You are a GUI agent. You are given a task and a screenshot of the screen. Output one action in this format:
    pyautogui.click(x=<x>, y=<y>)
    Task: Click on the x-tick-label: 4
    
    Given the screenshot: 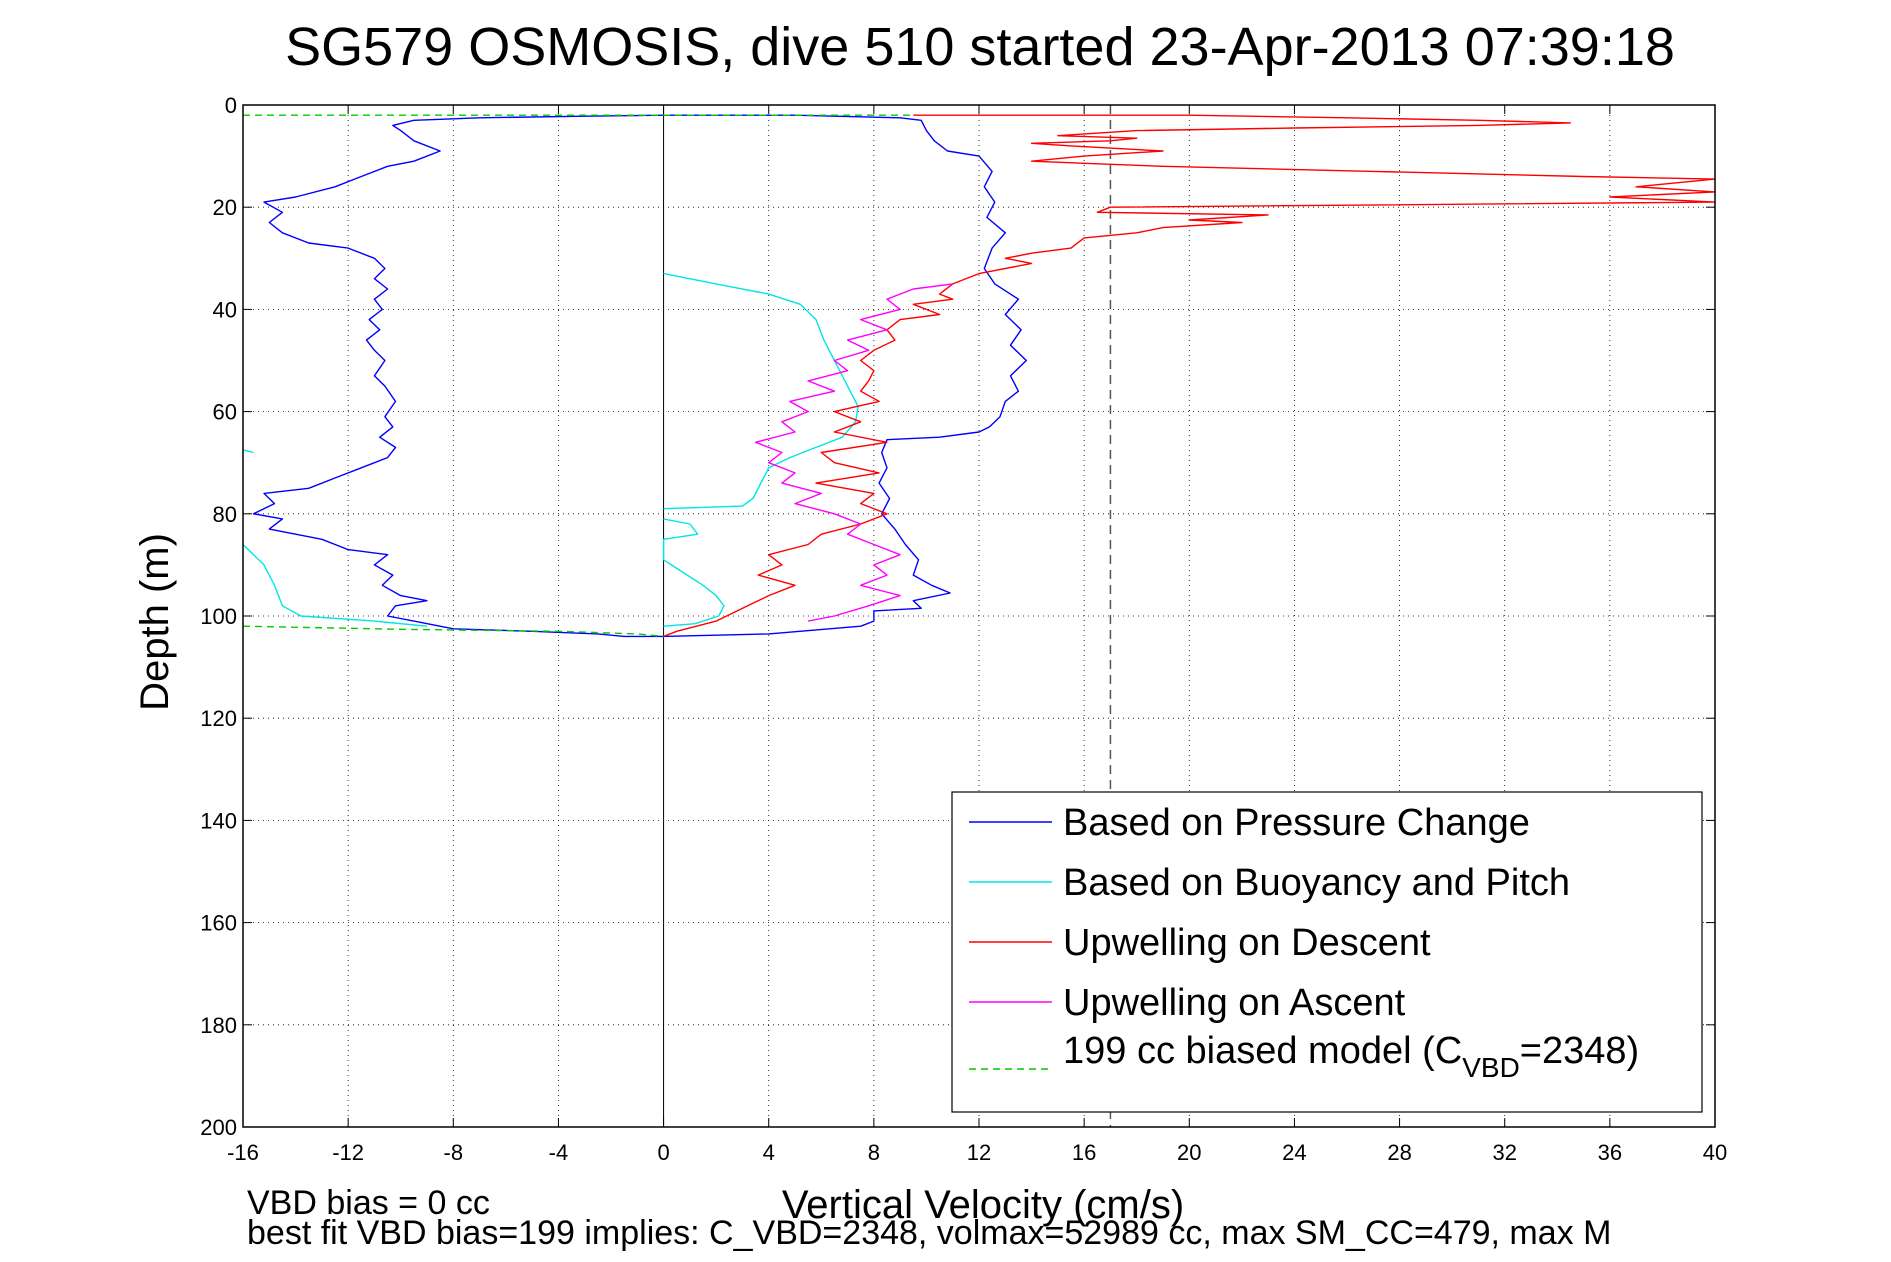 What is the action you would take?
    pyautogui.click(x=769, y=1152)
    